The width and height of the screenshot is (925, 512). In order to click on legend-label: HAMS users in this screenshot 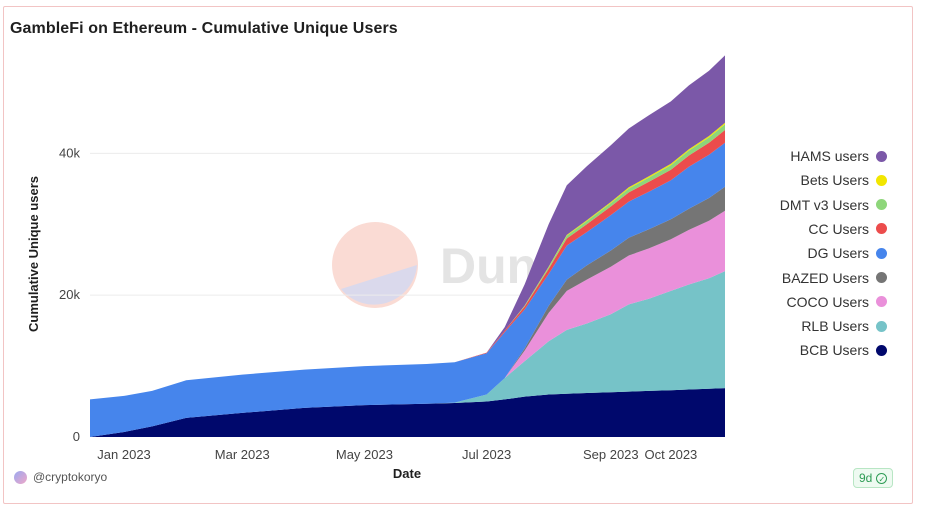, I will do `click(829, 156)`.